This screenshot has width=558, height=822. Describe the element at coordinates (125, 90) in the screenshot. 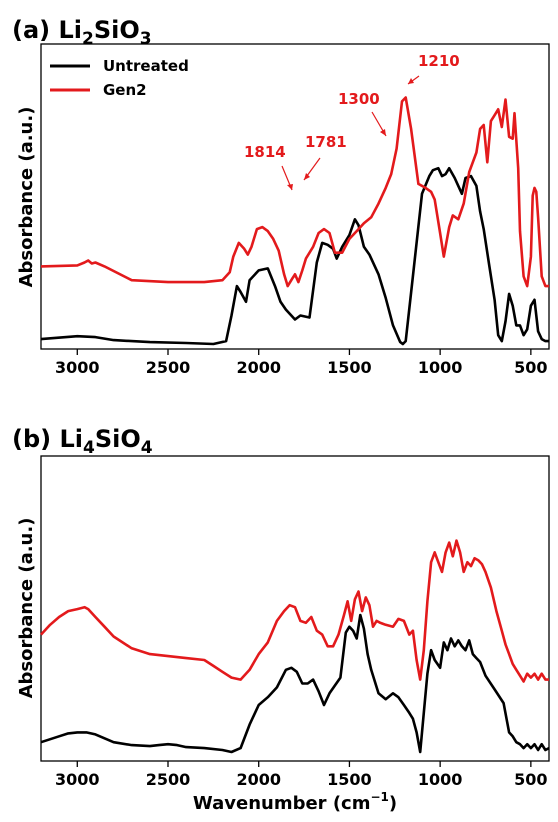

I see `legend-label-gen2: Gen2` at that location.